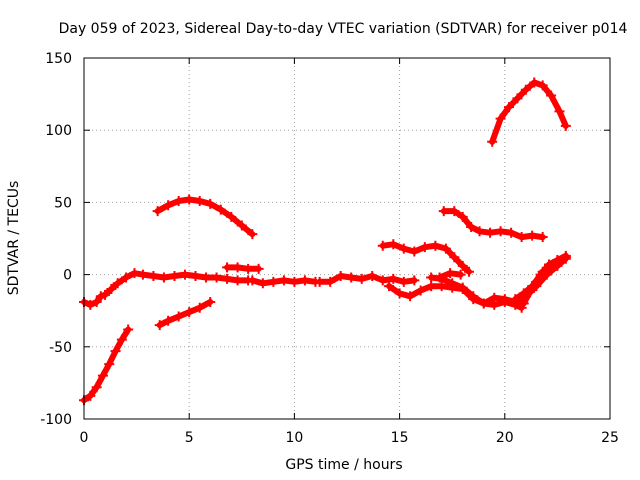  I want to click on y-tick-label: 50, so click(63, 203).